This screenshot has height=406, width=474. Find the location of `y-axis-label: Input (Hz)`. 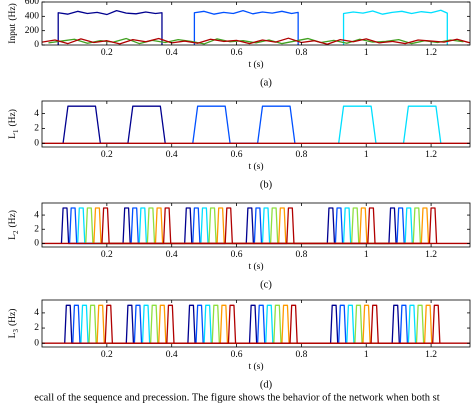

y-axis-label: Input (Hz) is located at coordinates (12, 23).